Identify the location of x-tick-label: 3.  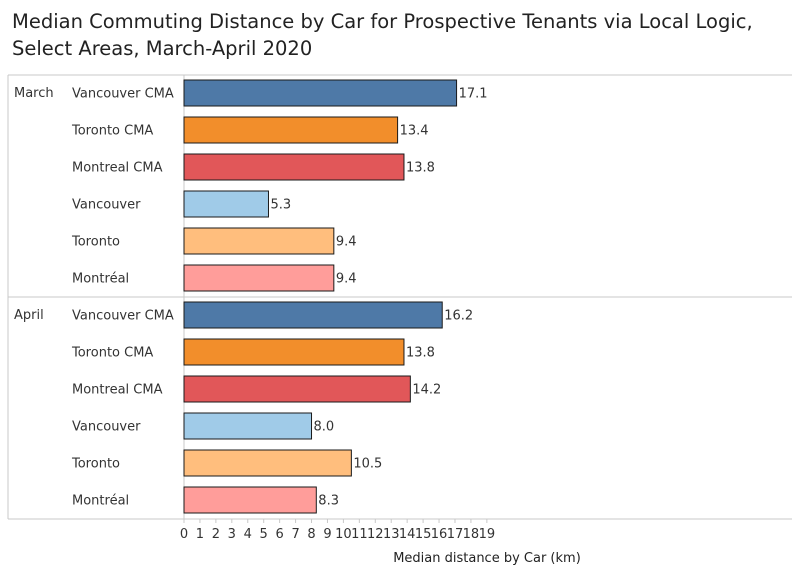
(232, 534).